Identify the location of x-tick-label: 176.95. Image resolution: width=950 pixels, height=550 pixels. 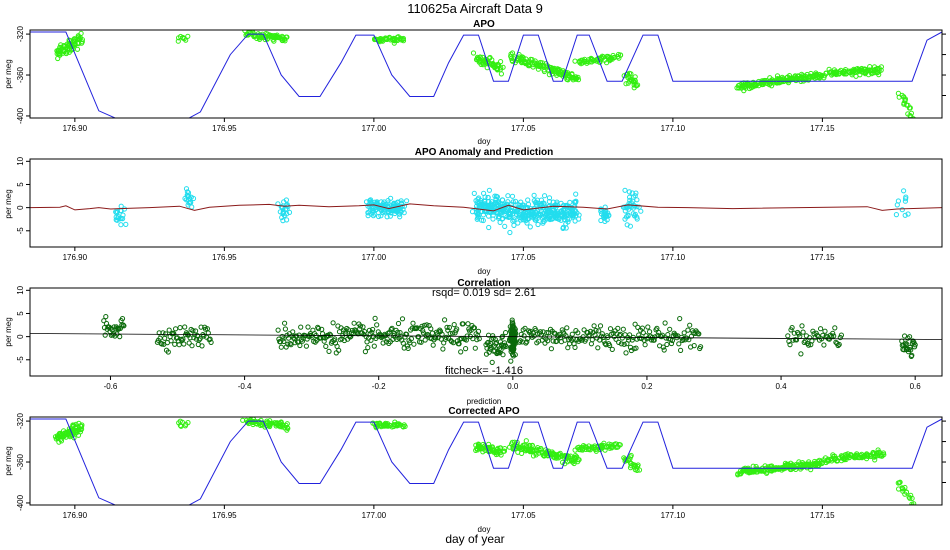
(224, 257).